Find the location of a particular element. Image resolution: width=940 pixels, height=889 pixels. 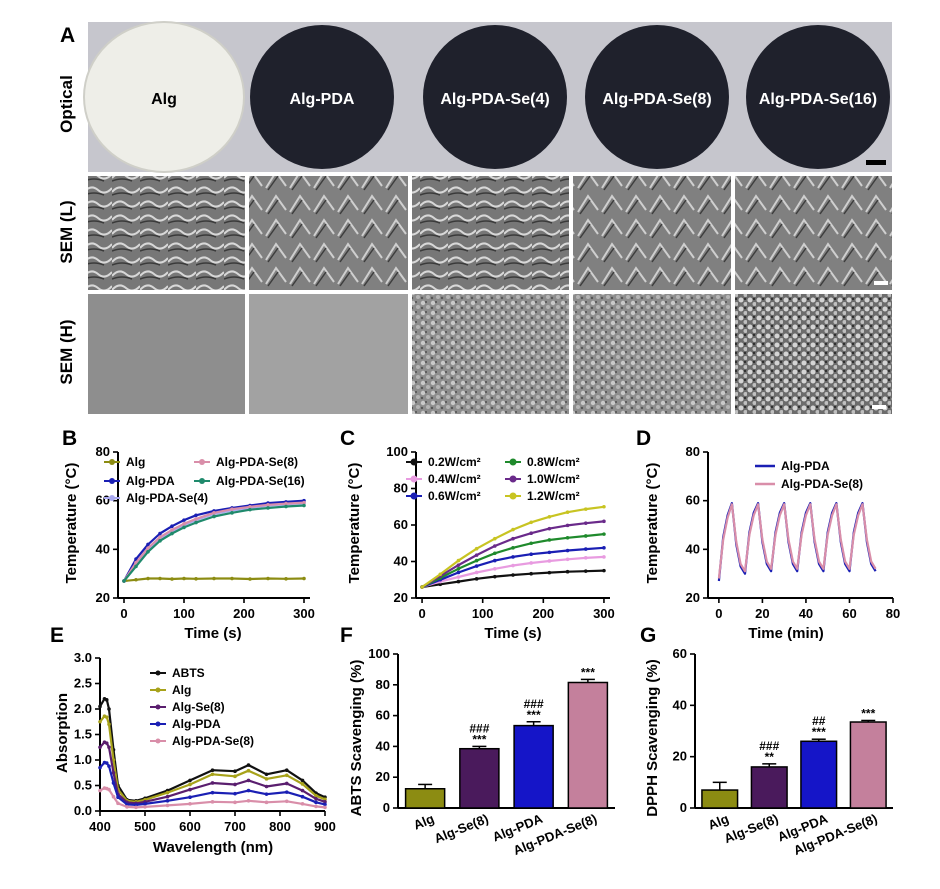

panel-label-f: F is located at coordinates (346, 635).